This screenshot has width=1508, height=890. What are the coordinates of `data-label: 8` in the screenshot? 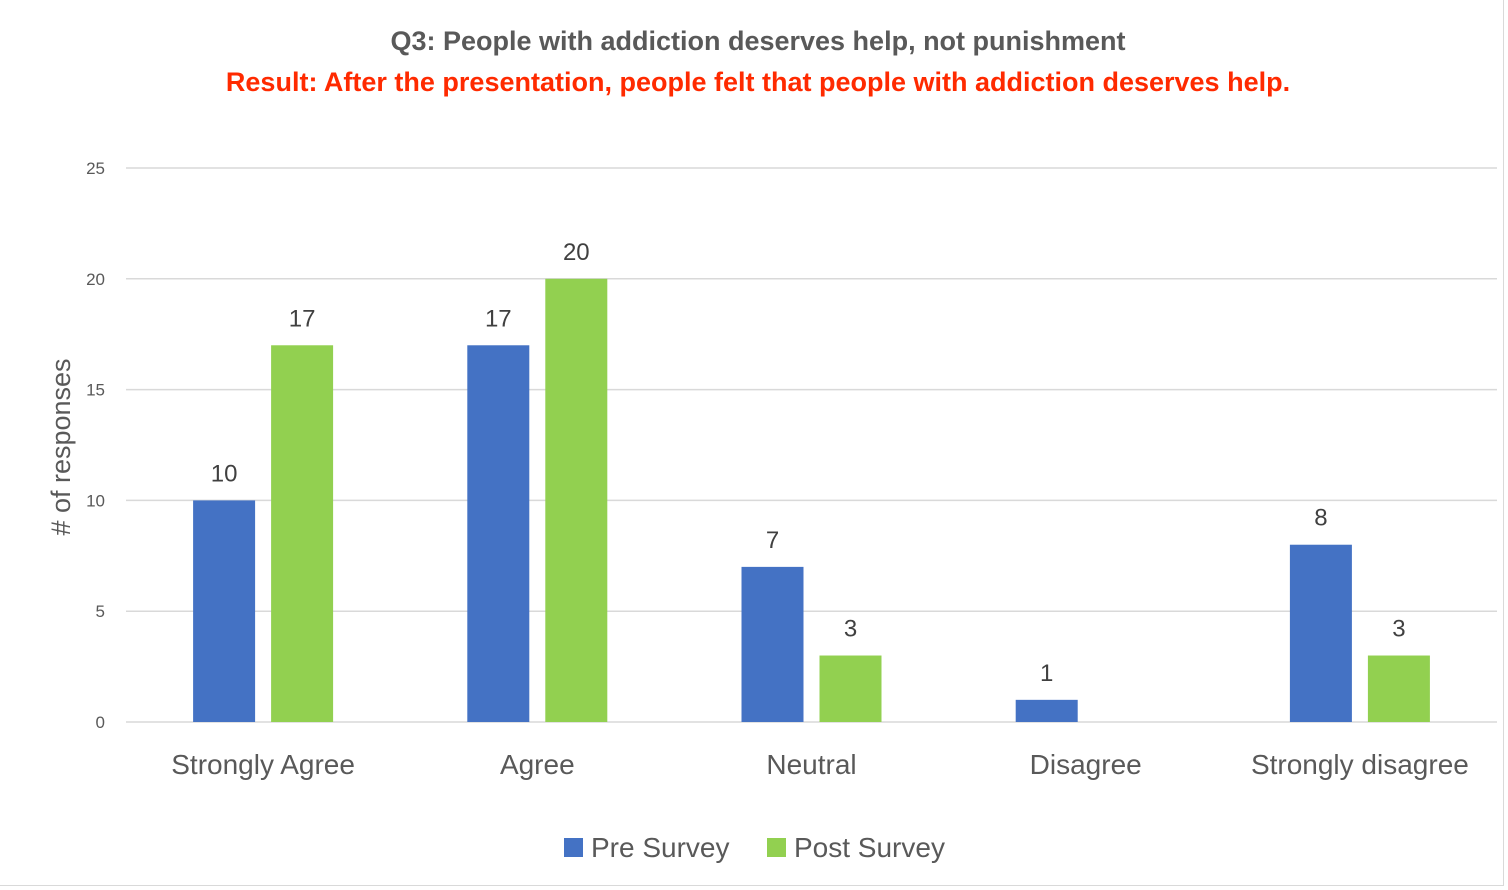 It's located at (1320, 518).